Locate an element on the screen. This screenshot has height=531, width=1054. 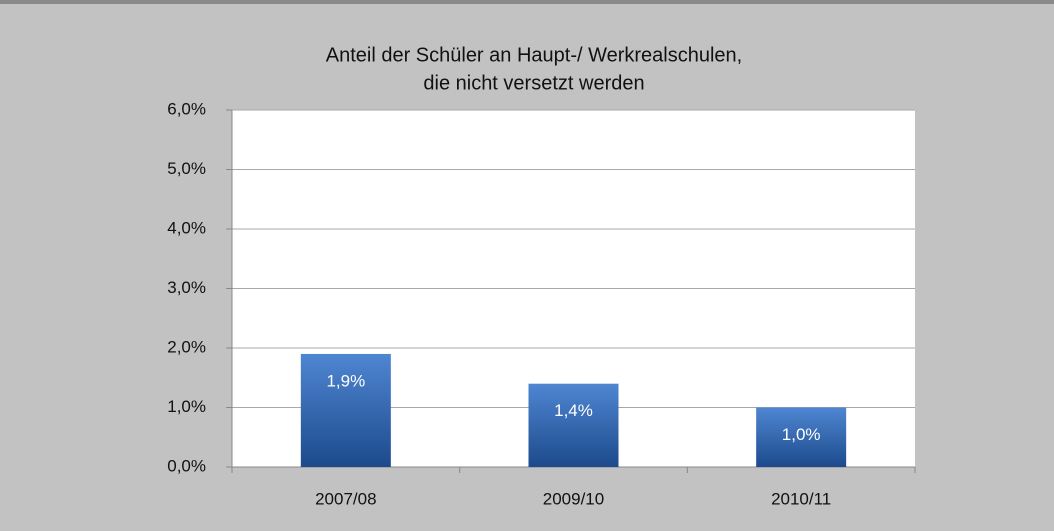
data-label: 1,9% is located at coordinates (345, 380).